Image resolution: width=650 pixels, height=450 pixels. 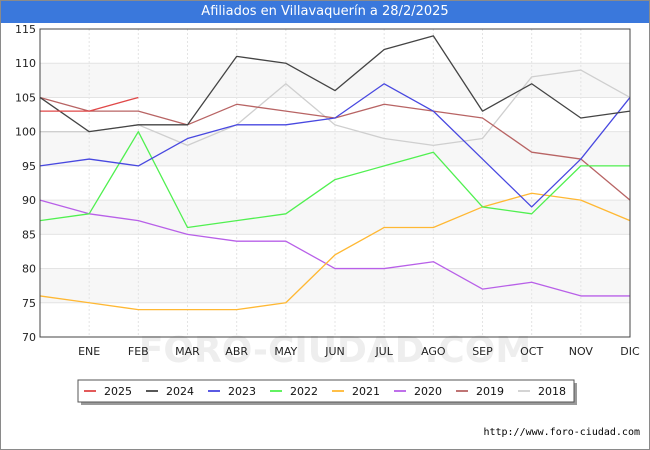 I want to click on x-tick-label: JUN, so click(x=334, y=351).